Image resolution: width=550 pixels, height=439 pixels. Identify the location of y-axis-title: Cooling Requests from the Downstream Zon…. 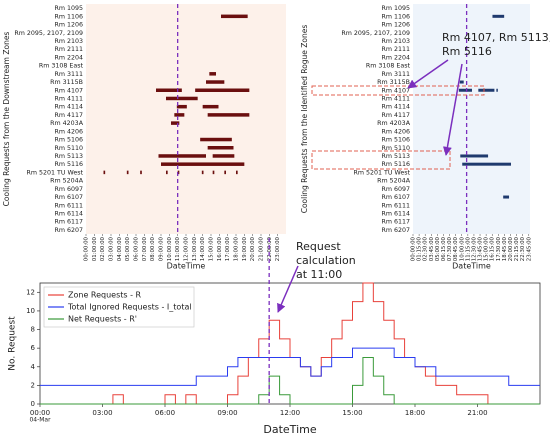
(6, 119).